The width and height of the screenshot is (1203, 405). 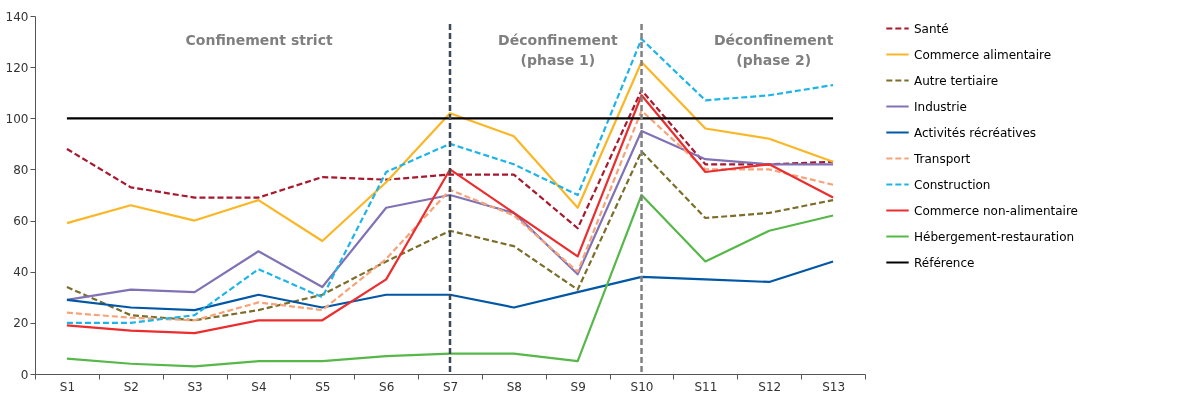 I want to click on x-tick-label: S2, so click(x=131, y=386).